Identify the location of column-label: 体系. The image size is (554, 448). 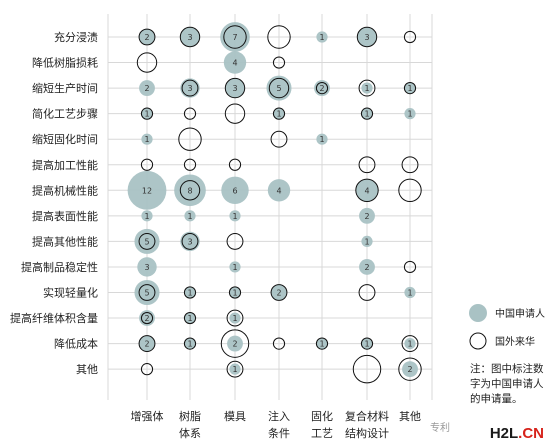
(190, 433).